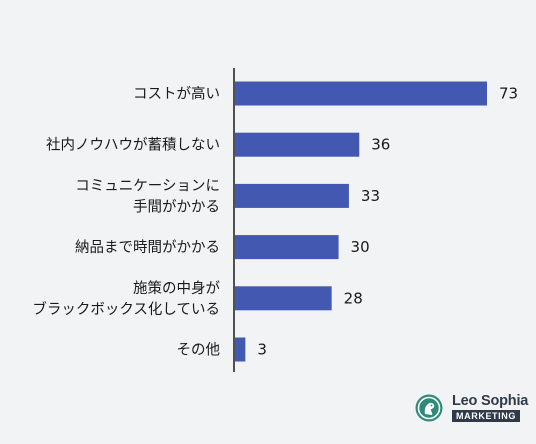 Image resolution: width=536 pixels, height=444 pixels. What do you see at coordinates (429, 408) in the screenshot?
I see `lion-emblem-icon` at bounding box center [429, 408].